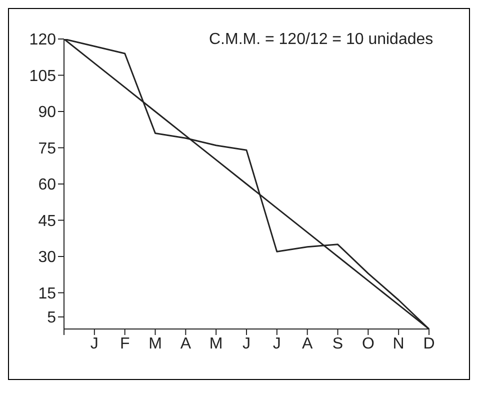 The width and height of the screenshot is (489, 405). What do you see at coordinates (47, 221) in the screenshot?
I see `y-tick-label: 45` at bounding box center [47, 221].